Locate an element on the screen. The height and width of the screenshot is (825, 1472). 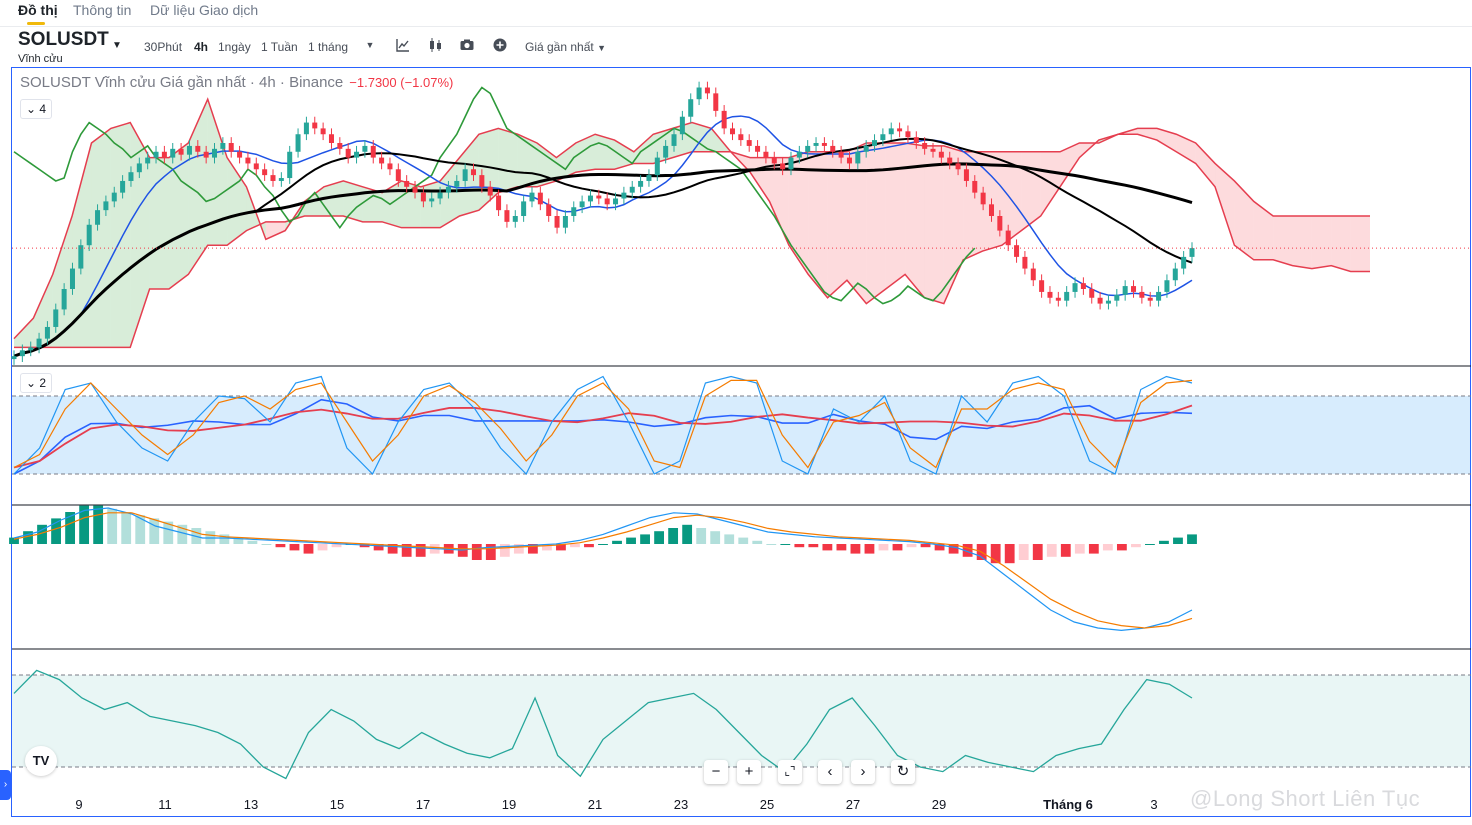
more-intervals-icon: ▼ is located at coordinates (370, 45).